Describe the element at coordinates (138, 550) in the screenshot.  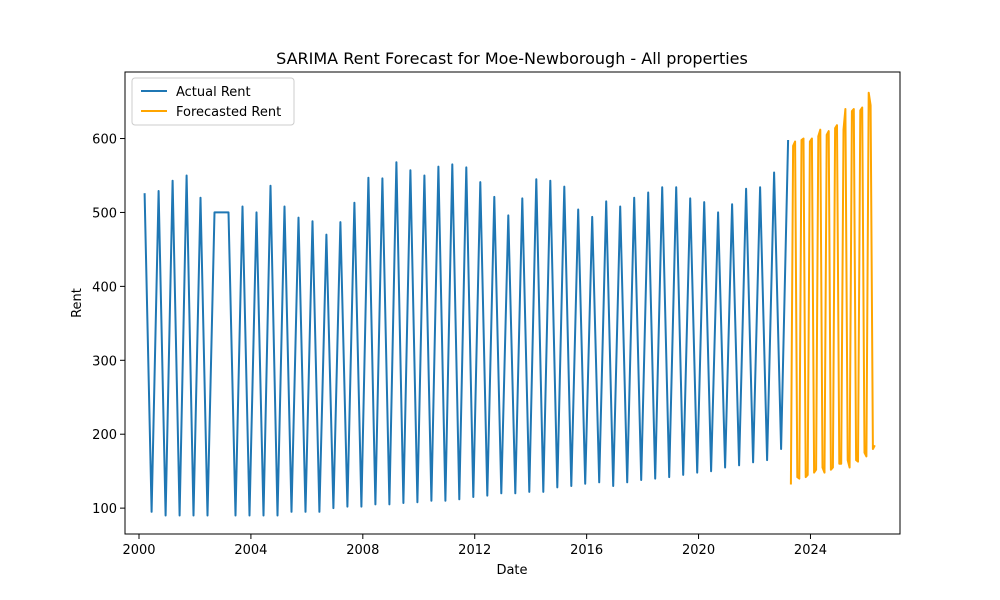
I see `x-tick-label: 2000` at that location.